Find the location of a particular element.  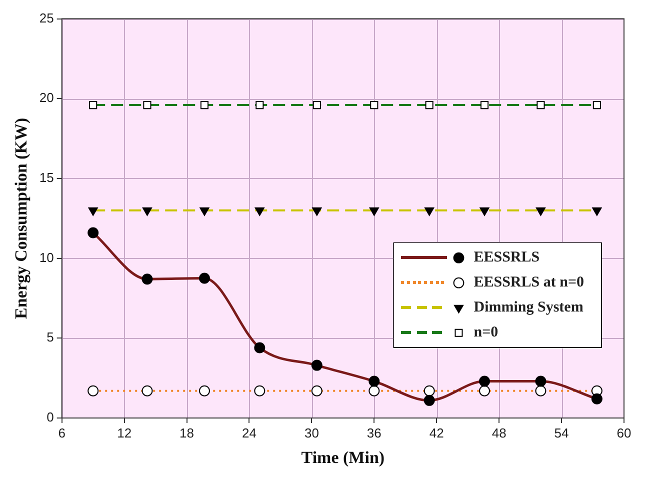

legend-label: Dimming System is located at coordinates (529, 308).